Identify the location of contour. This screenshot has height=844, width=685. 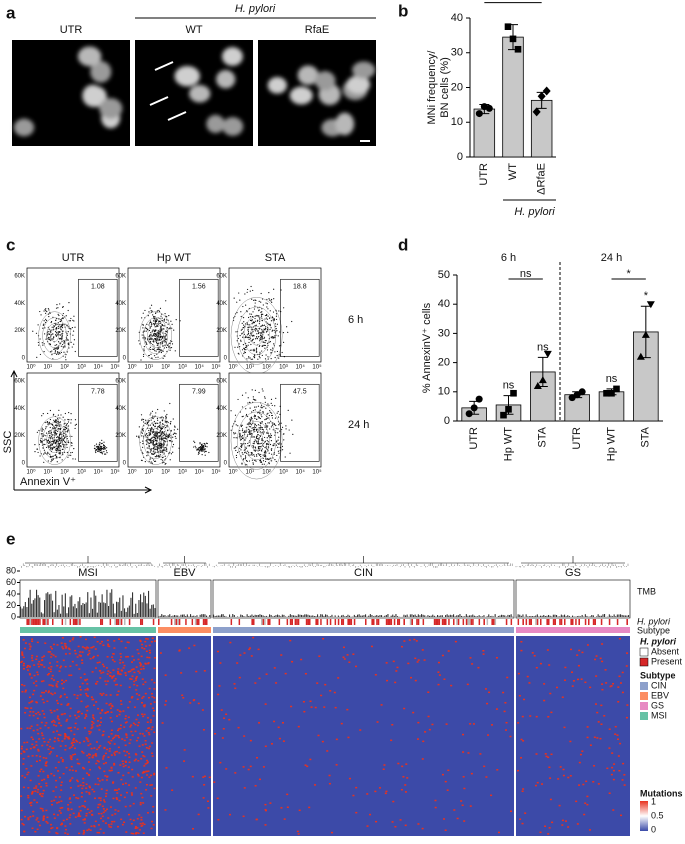
(155, 335).